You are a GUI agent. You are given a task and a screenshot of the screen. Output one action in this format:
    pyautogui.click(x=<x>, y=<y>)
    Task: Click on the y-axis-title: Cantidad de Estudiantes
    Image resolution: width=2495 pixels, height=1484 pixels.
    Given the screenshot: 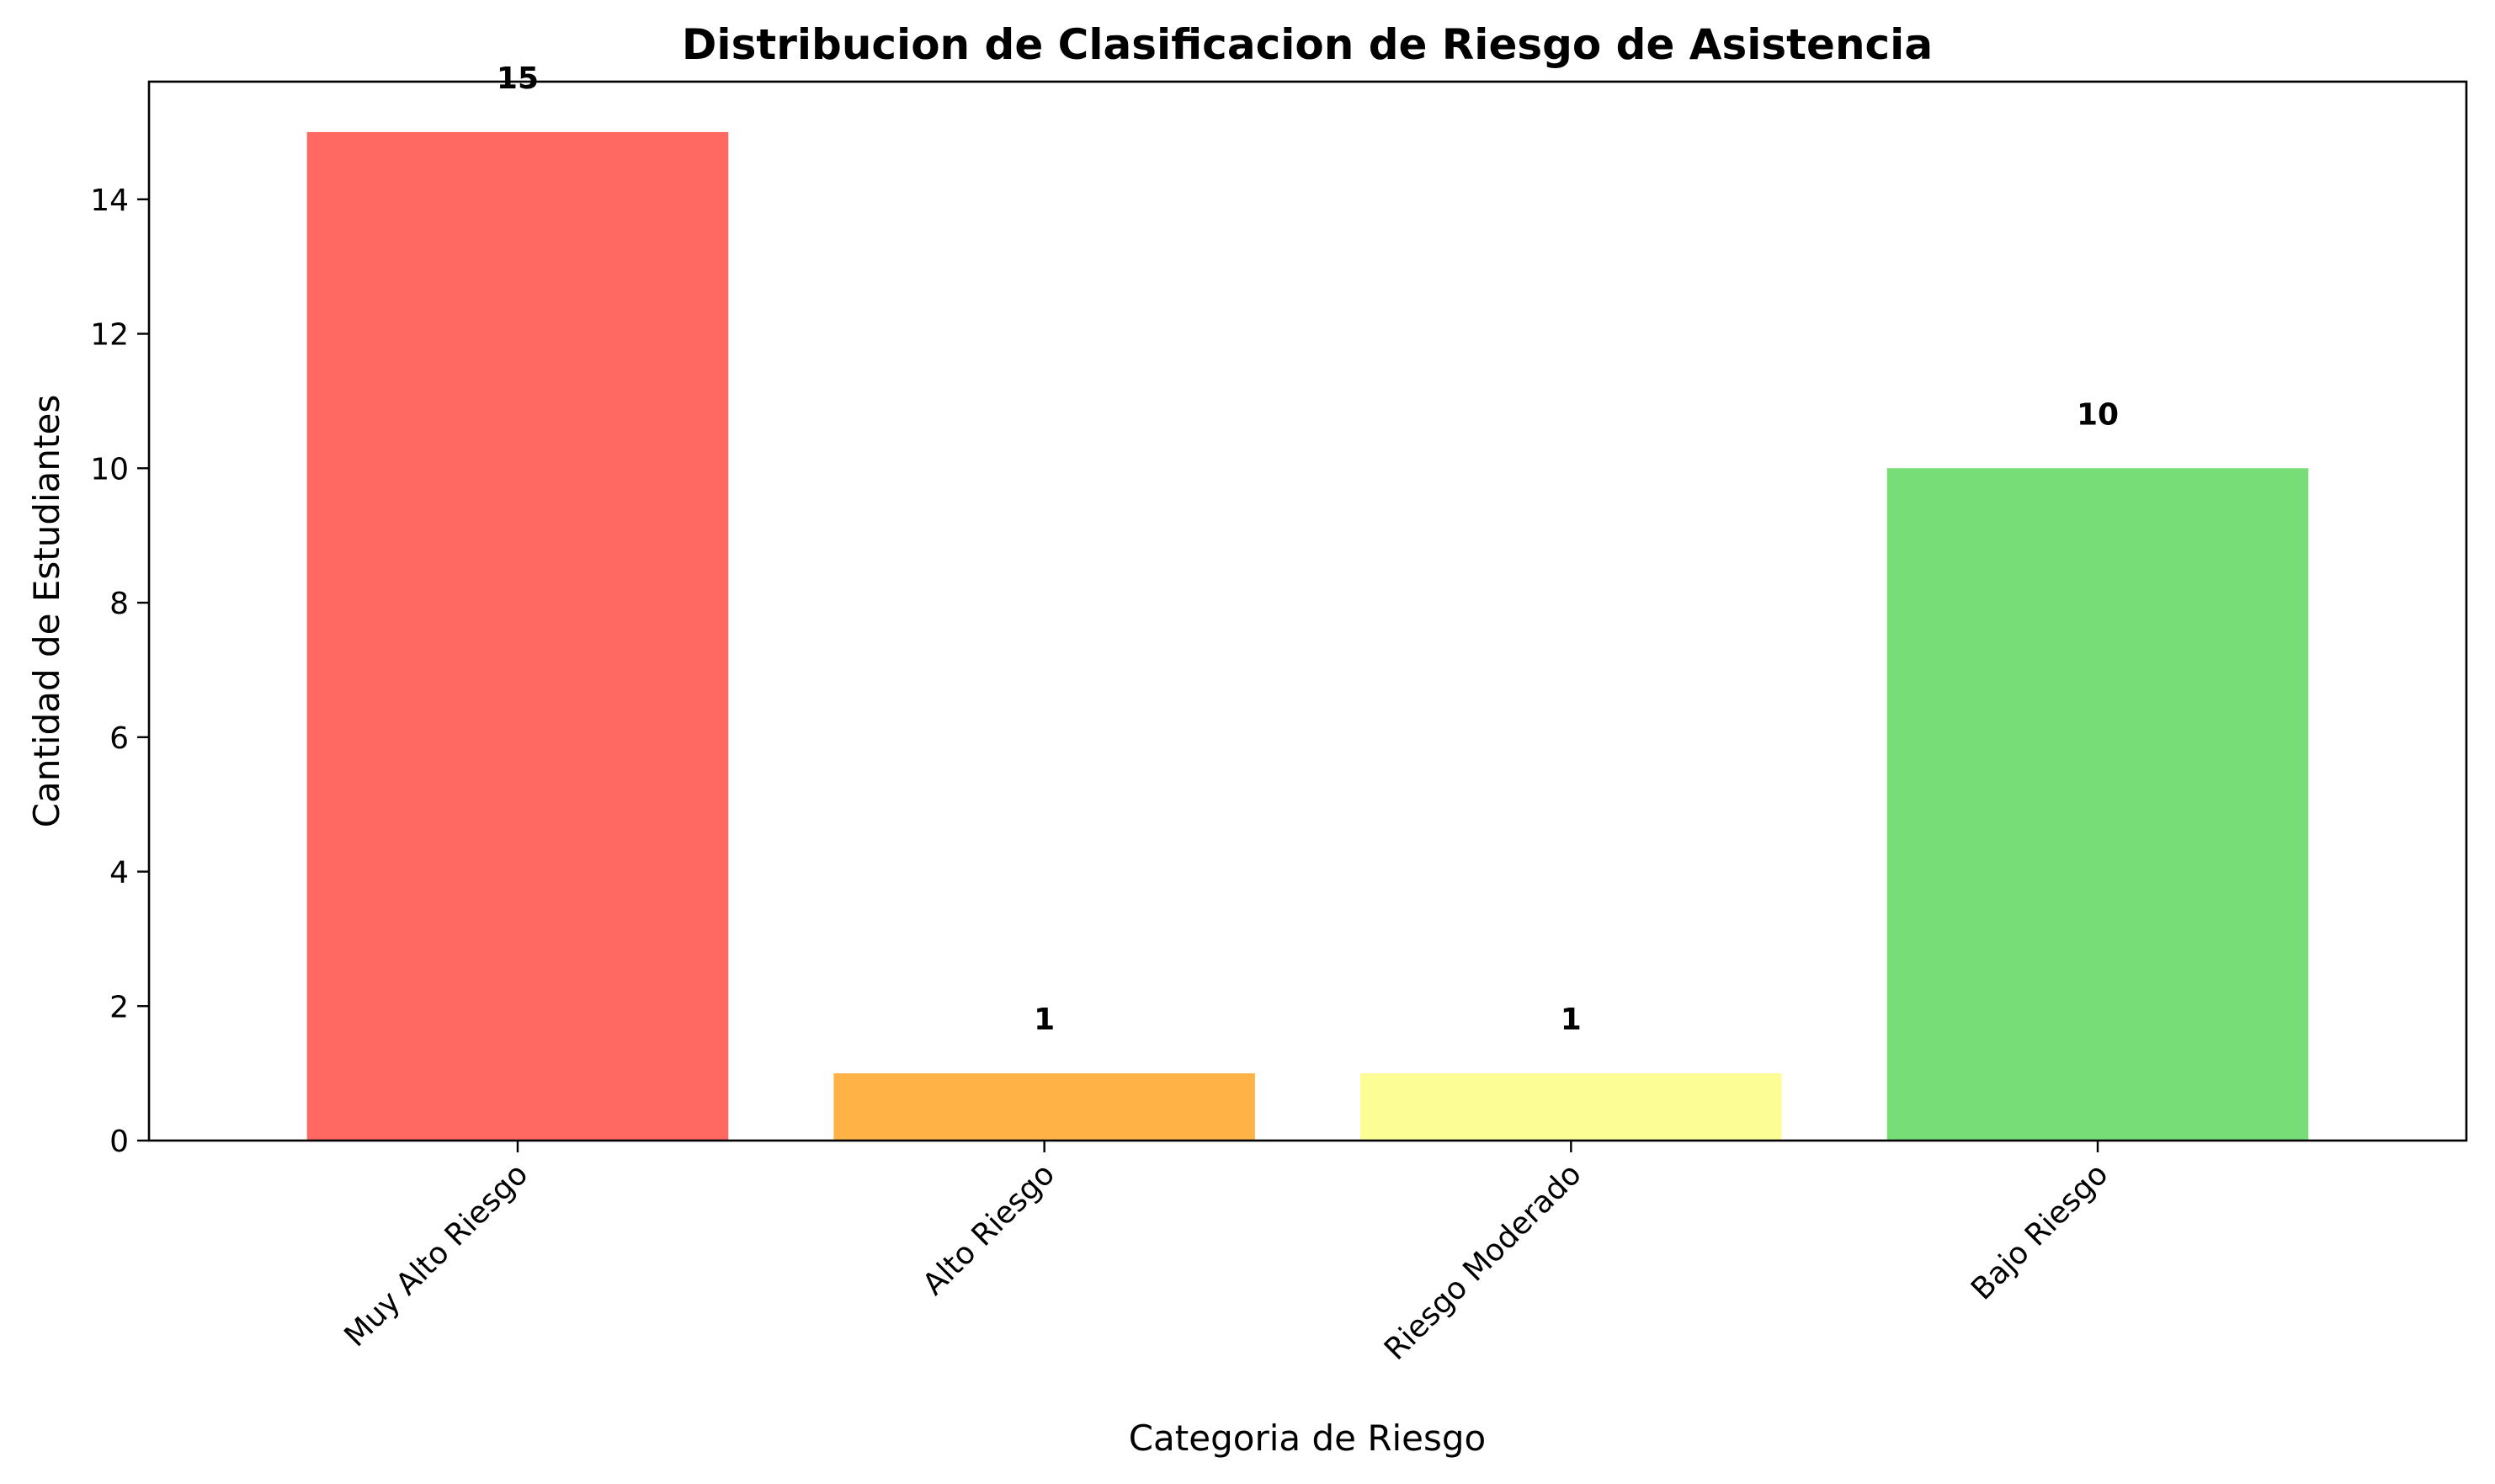 What is the action you would take?
    pyautogui.click(x=46, y=611)
    